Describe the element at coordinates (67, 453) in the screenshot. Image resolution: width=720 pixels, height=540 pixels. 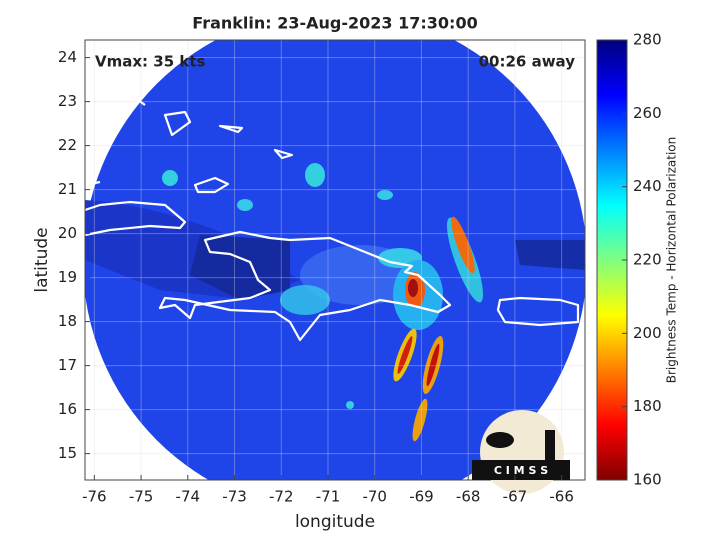
I see `y-tick-label: 15` at that location.